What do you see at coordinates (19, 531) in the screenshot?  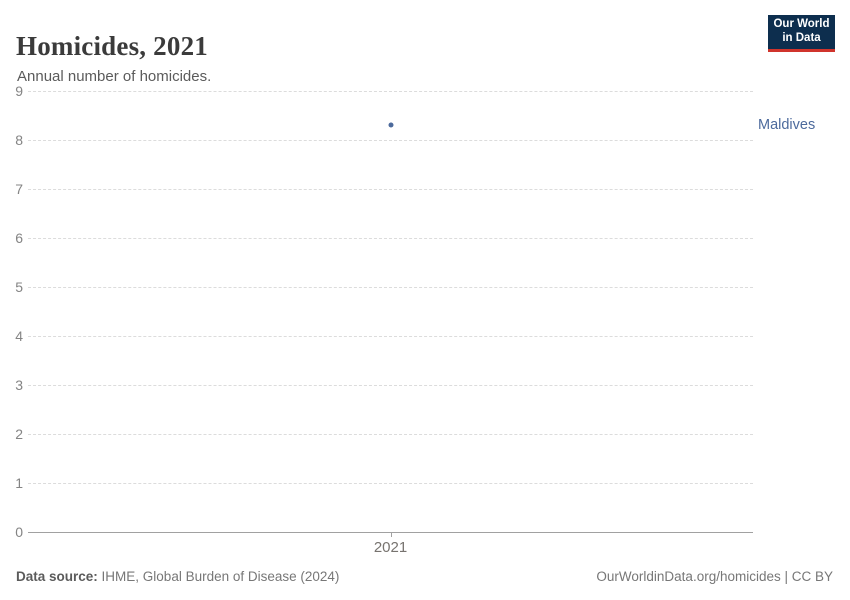 I see `y-tick-label: 0` at bounding box center [19, 531].